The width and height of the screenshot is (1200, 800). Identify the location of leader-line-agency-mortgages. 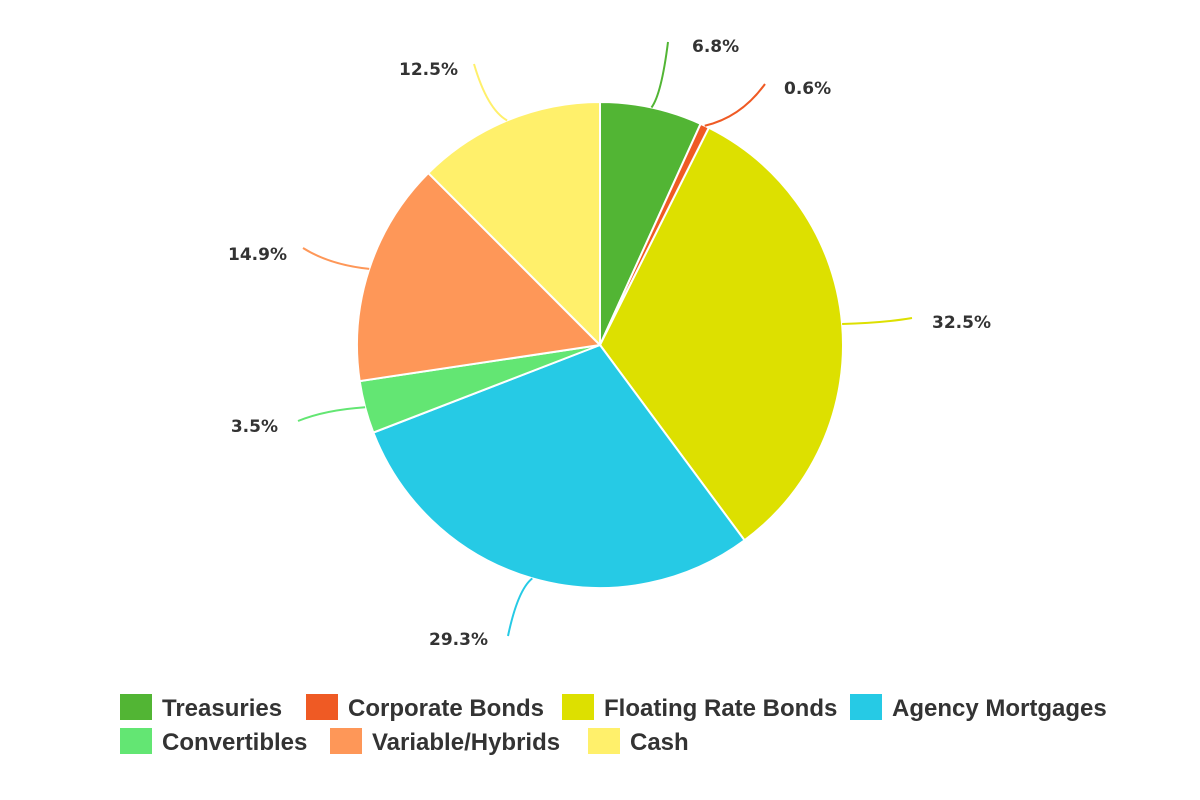
(520, 607).